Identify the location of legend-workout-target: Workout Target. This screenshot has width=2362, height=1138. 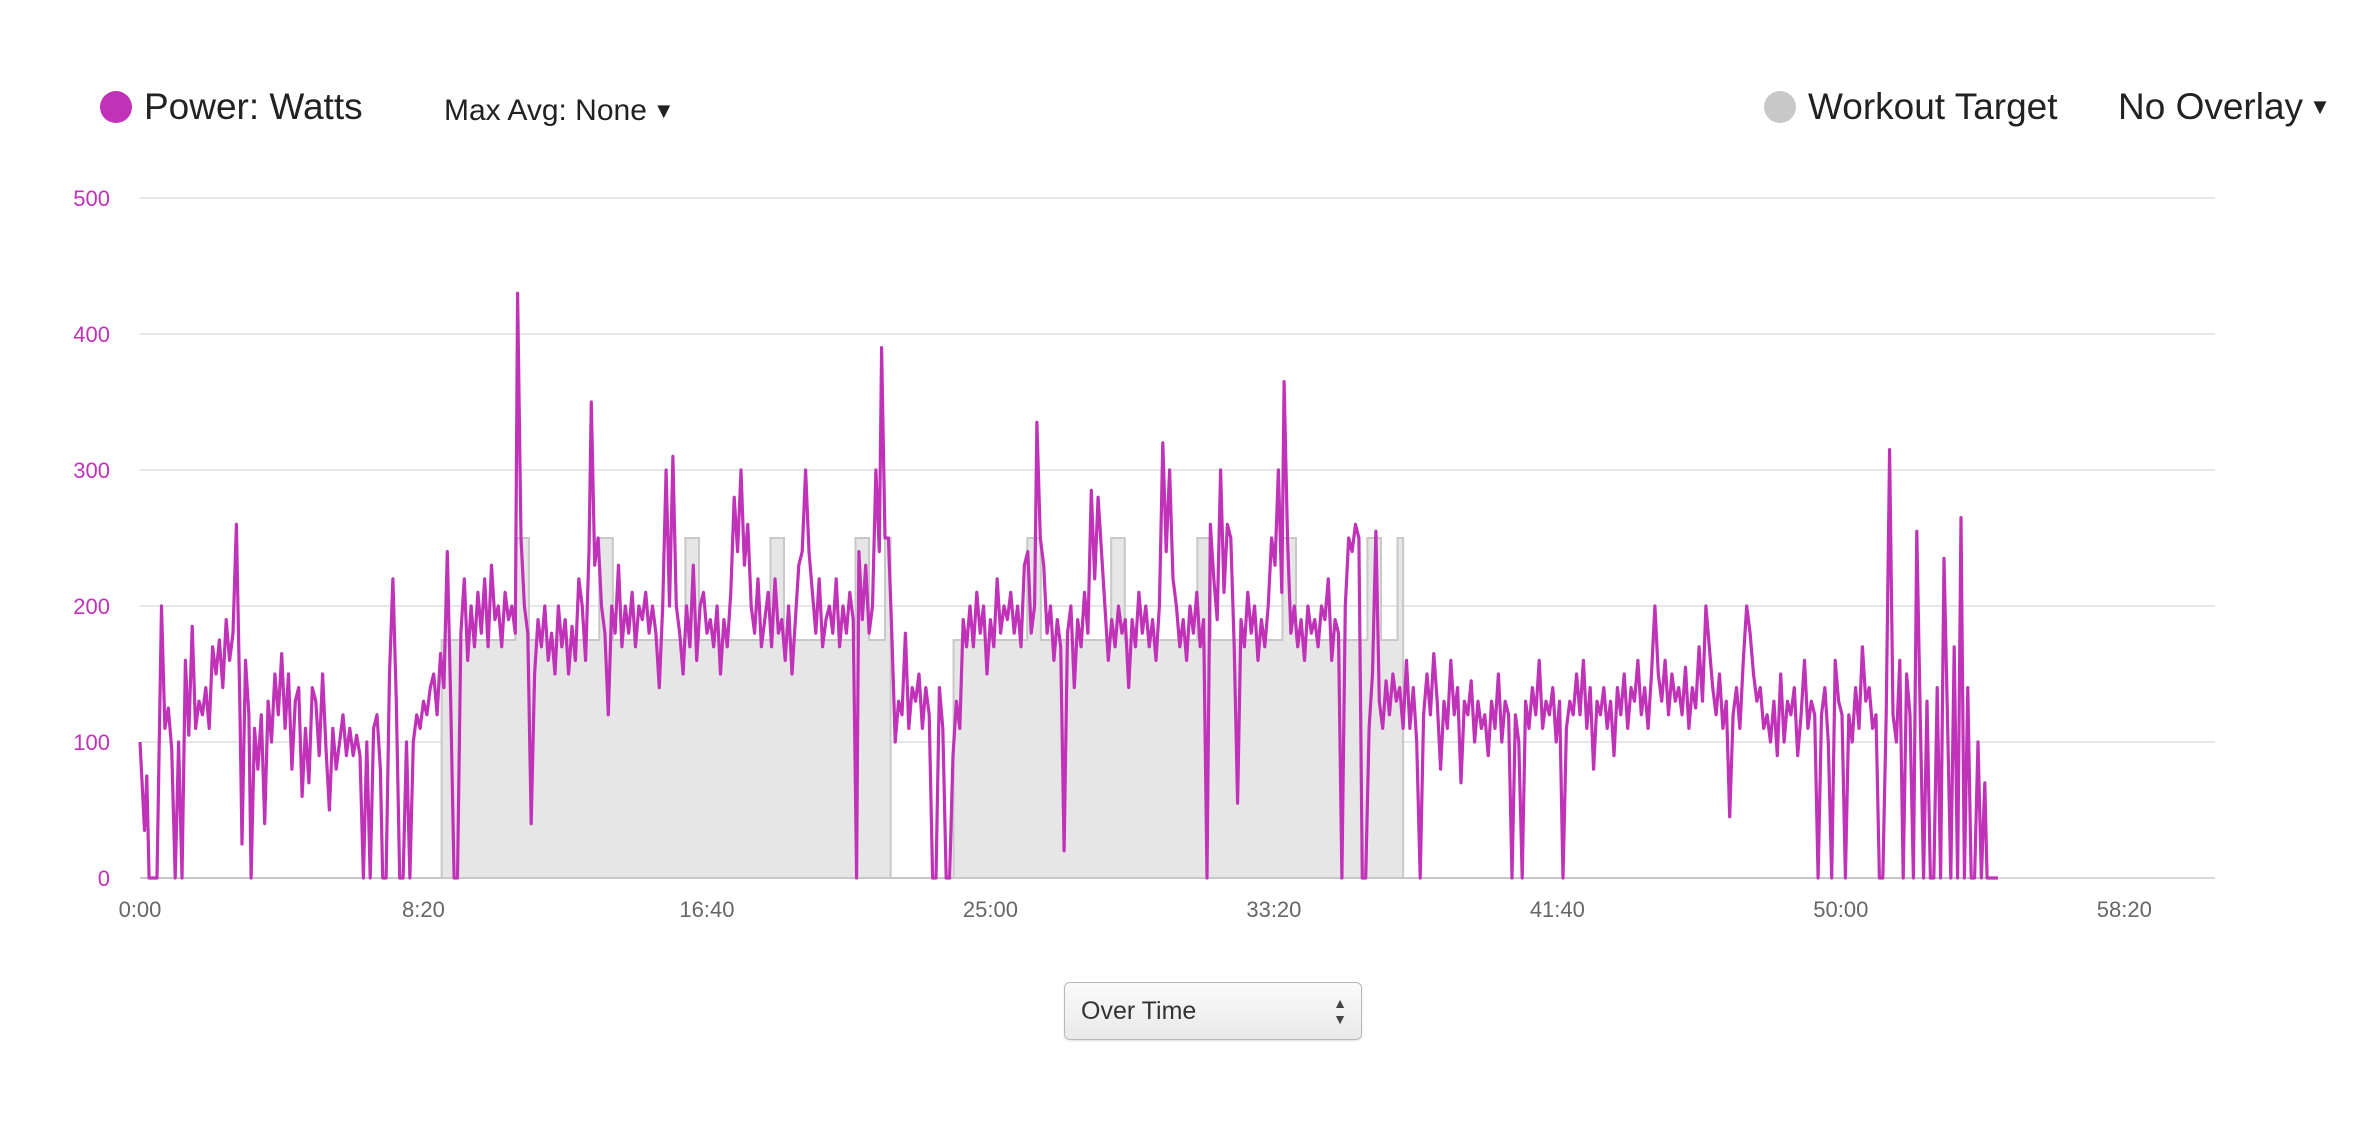
(1911, 107).